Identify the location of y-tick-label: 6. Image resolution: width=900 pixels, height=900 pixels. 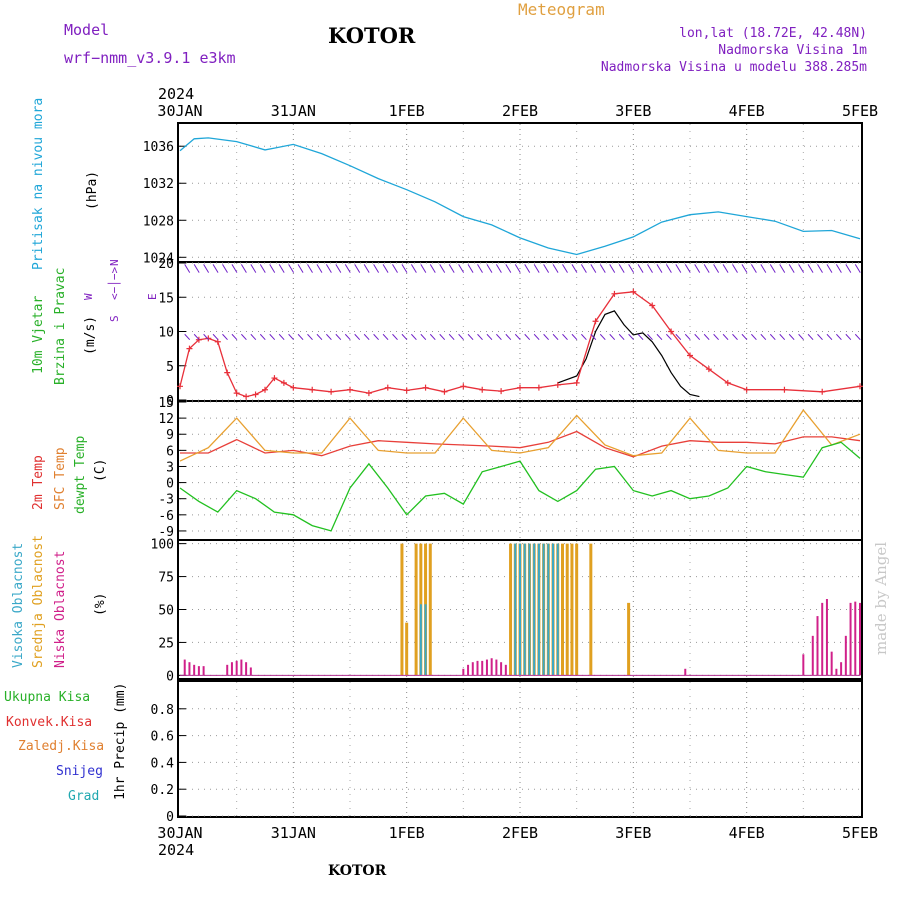
(170, 451).